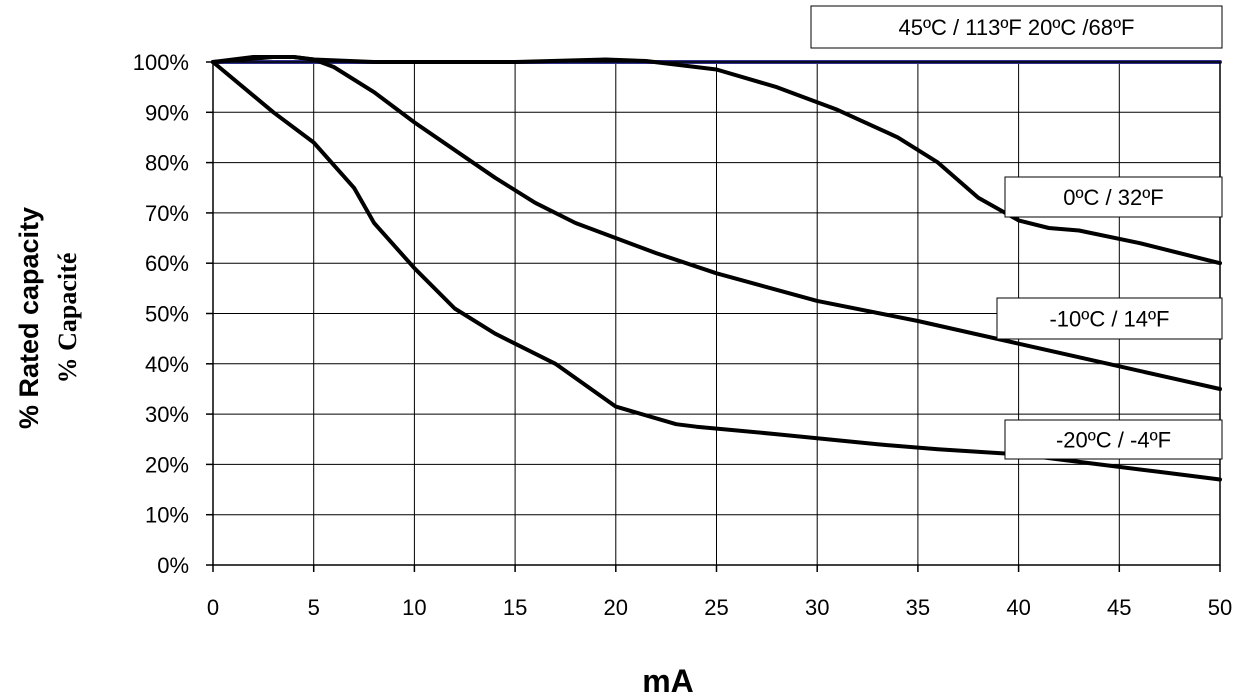 This screenshot has height=697, width=1242. I want to click on y-tick-label: 60%, so click(167, 263).